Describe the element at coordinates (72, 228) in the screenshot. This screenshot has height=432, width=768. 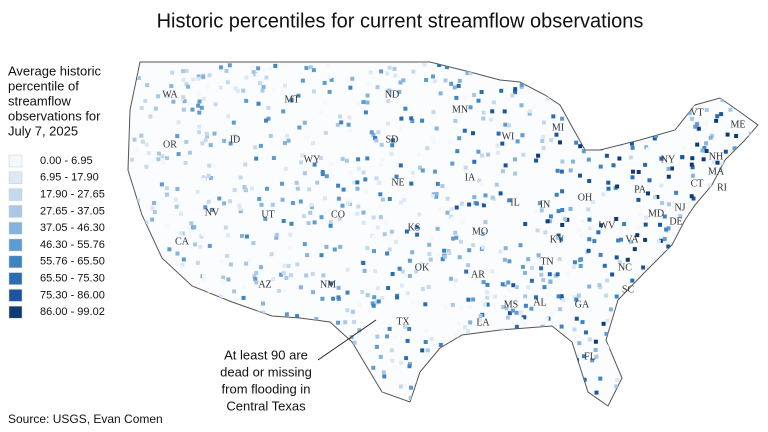
I see `legend-label: 37.05 - 46.30` at that location.